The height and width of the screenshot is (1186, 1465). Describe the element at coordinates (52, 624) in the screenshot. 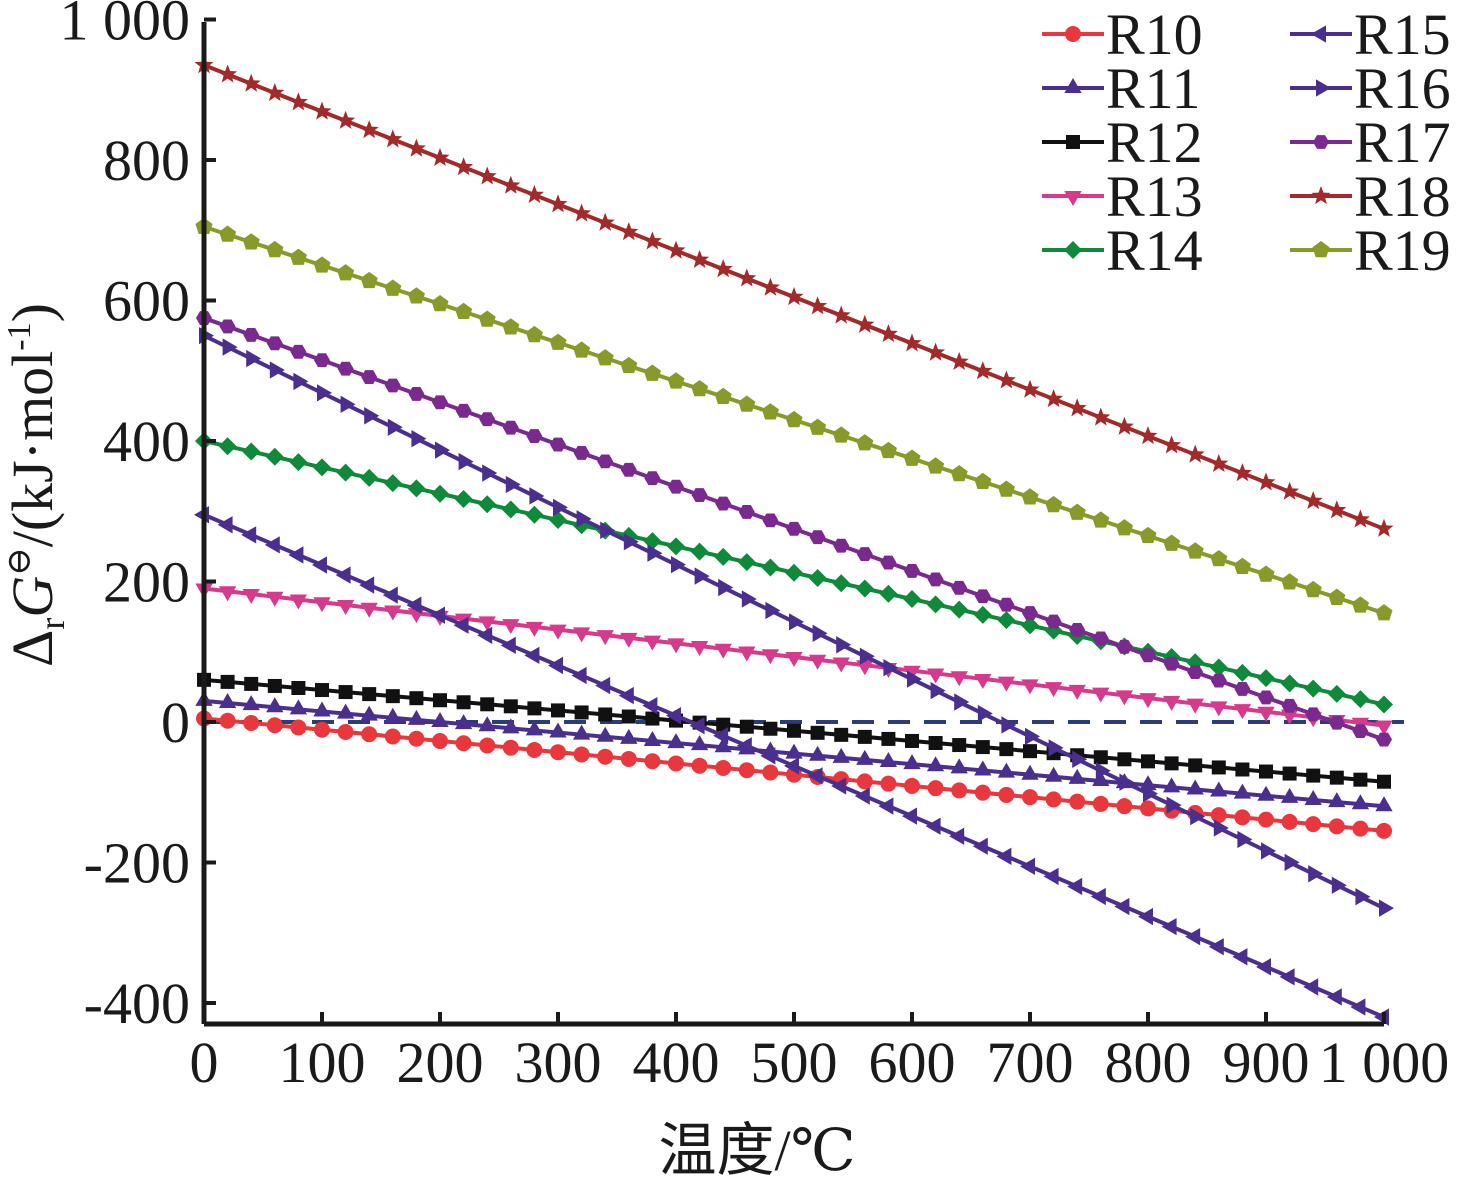

I see `y-axis-title-sub: r` at that location.